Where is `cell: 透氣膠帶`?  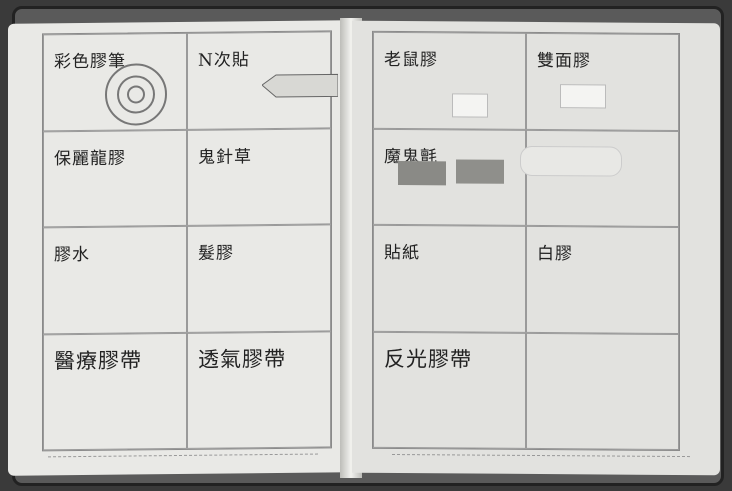 cell: 透氣膠帶 is located at coordinates (259, 390).